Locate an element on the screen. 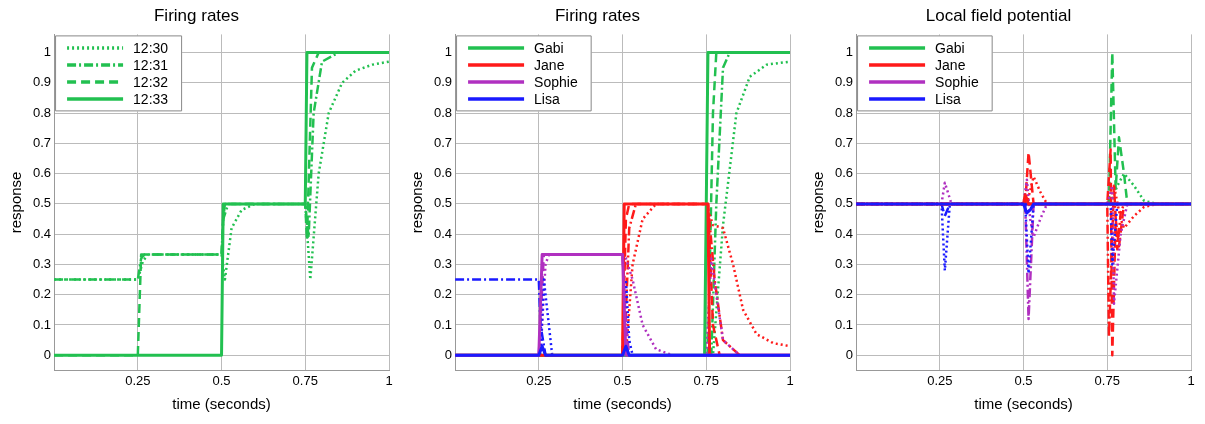  legend-label: 12:33 is located at coordinates (151, 98).